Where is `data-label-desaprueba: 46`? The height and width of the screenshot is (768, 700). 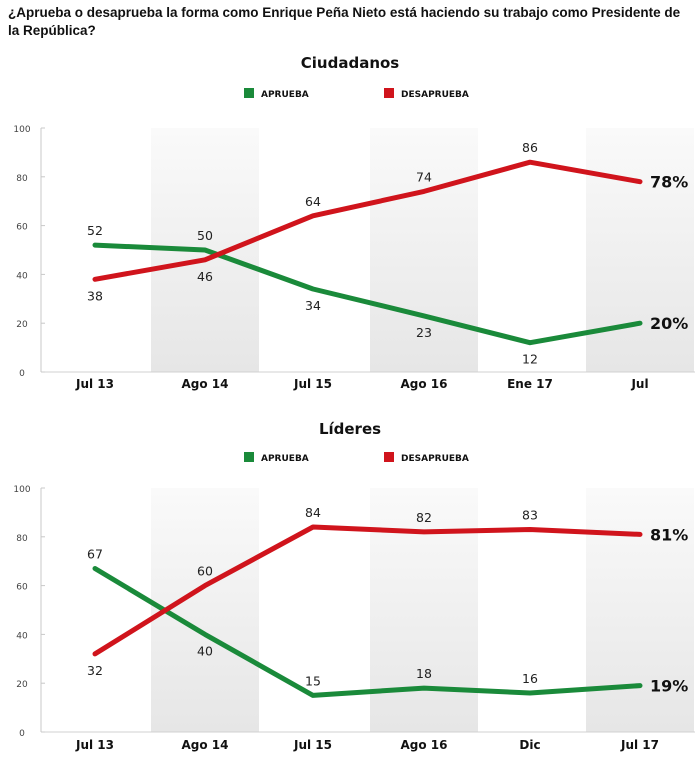
data-label-desaprueba: 46 is located at coordinates (205, 276).